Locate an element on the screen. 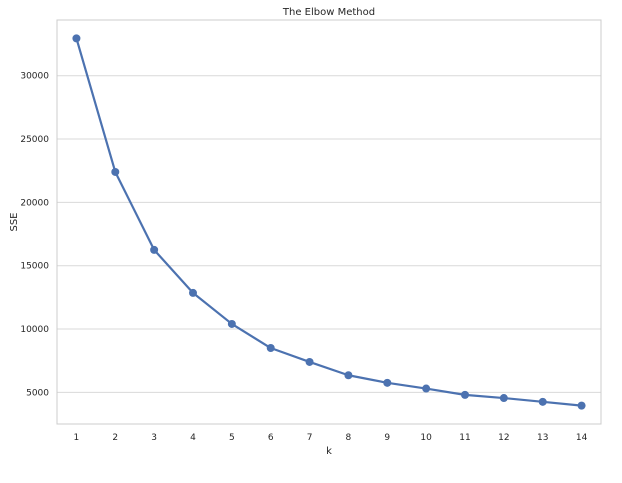 This screenshot has height=483, width=622. x-tick-label: 11 is located at coordinates (464, 438).